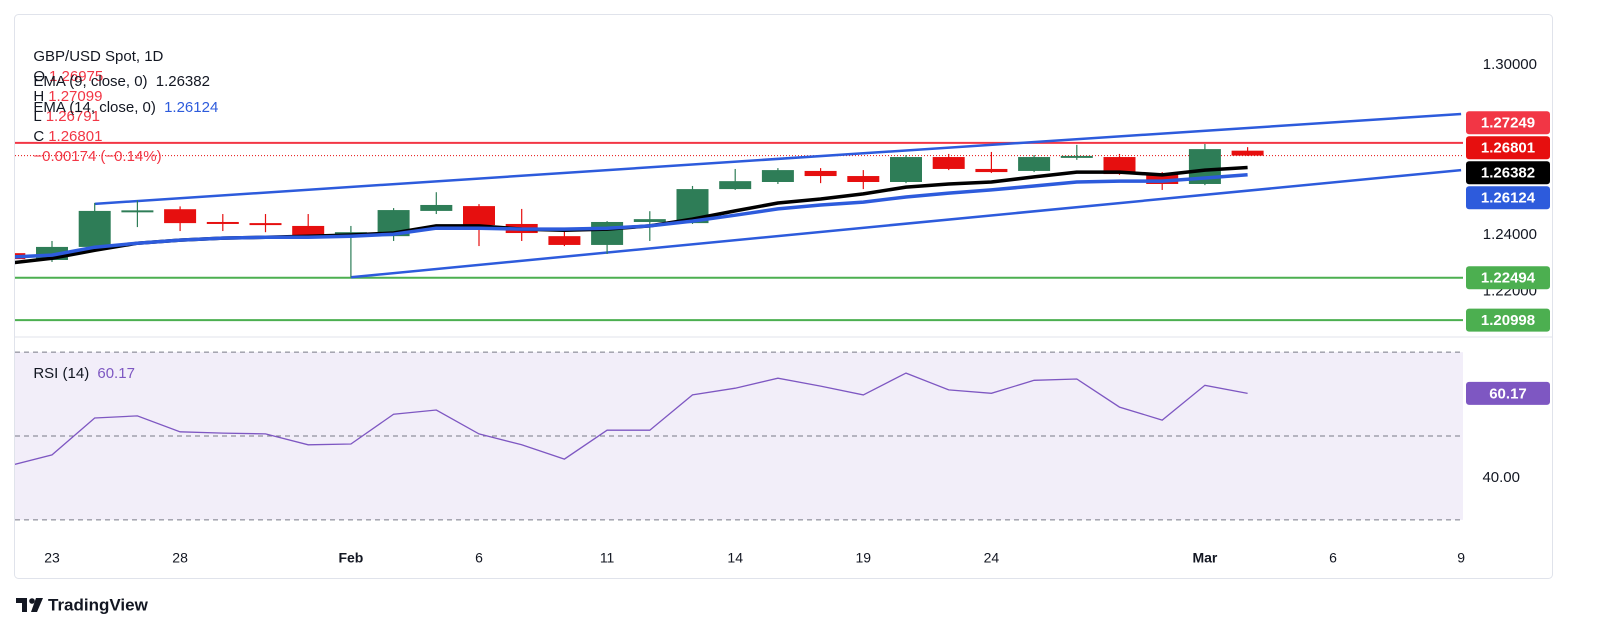 The height and width of the screenshot is (644, 1601). I want to click on x-tick-label: Feb, so click(350, 558).